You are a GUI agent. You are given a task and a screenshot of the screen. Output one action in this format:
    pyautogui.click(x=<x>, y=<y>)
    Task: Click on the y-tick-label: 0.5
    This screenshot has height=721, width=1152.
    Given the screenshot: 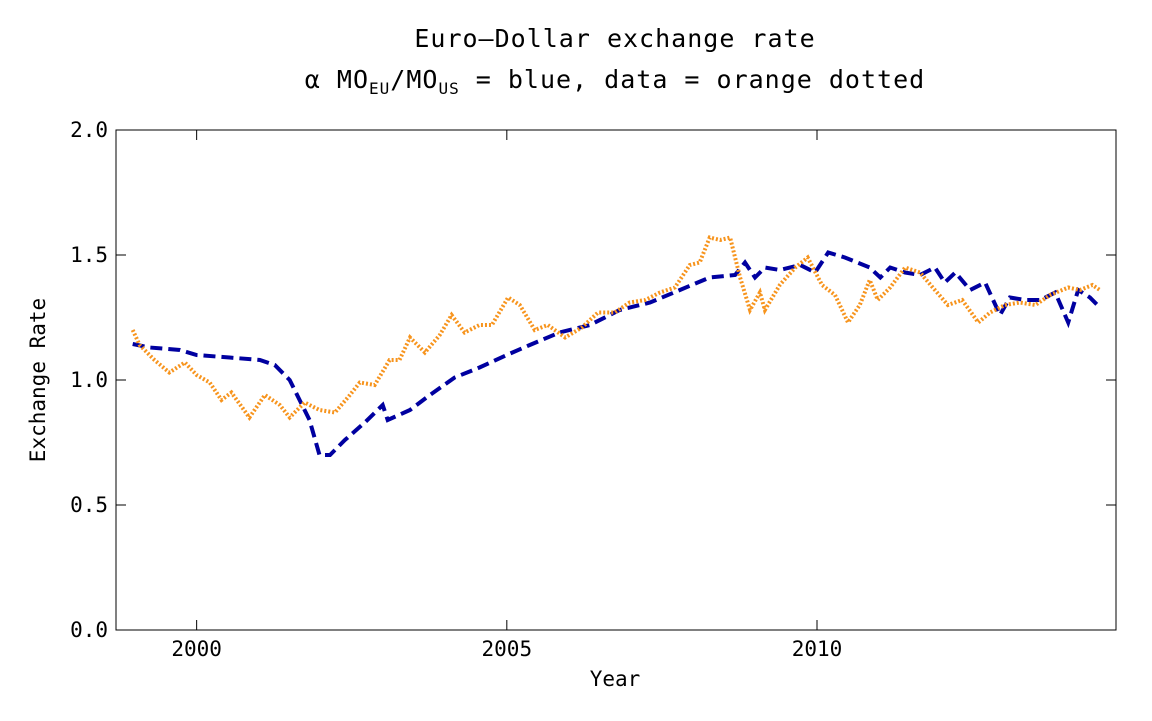 What is the action you would take?
    pyautogui.click(x=89, y=505)
    